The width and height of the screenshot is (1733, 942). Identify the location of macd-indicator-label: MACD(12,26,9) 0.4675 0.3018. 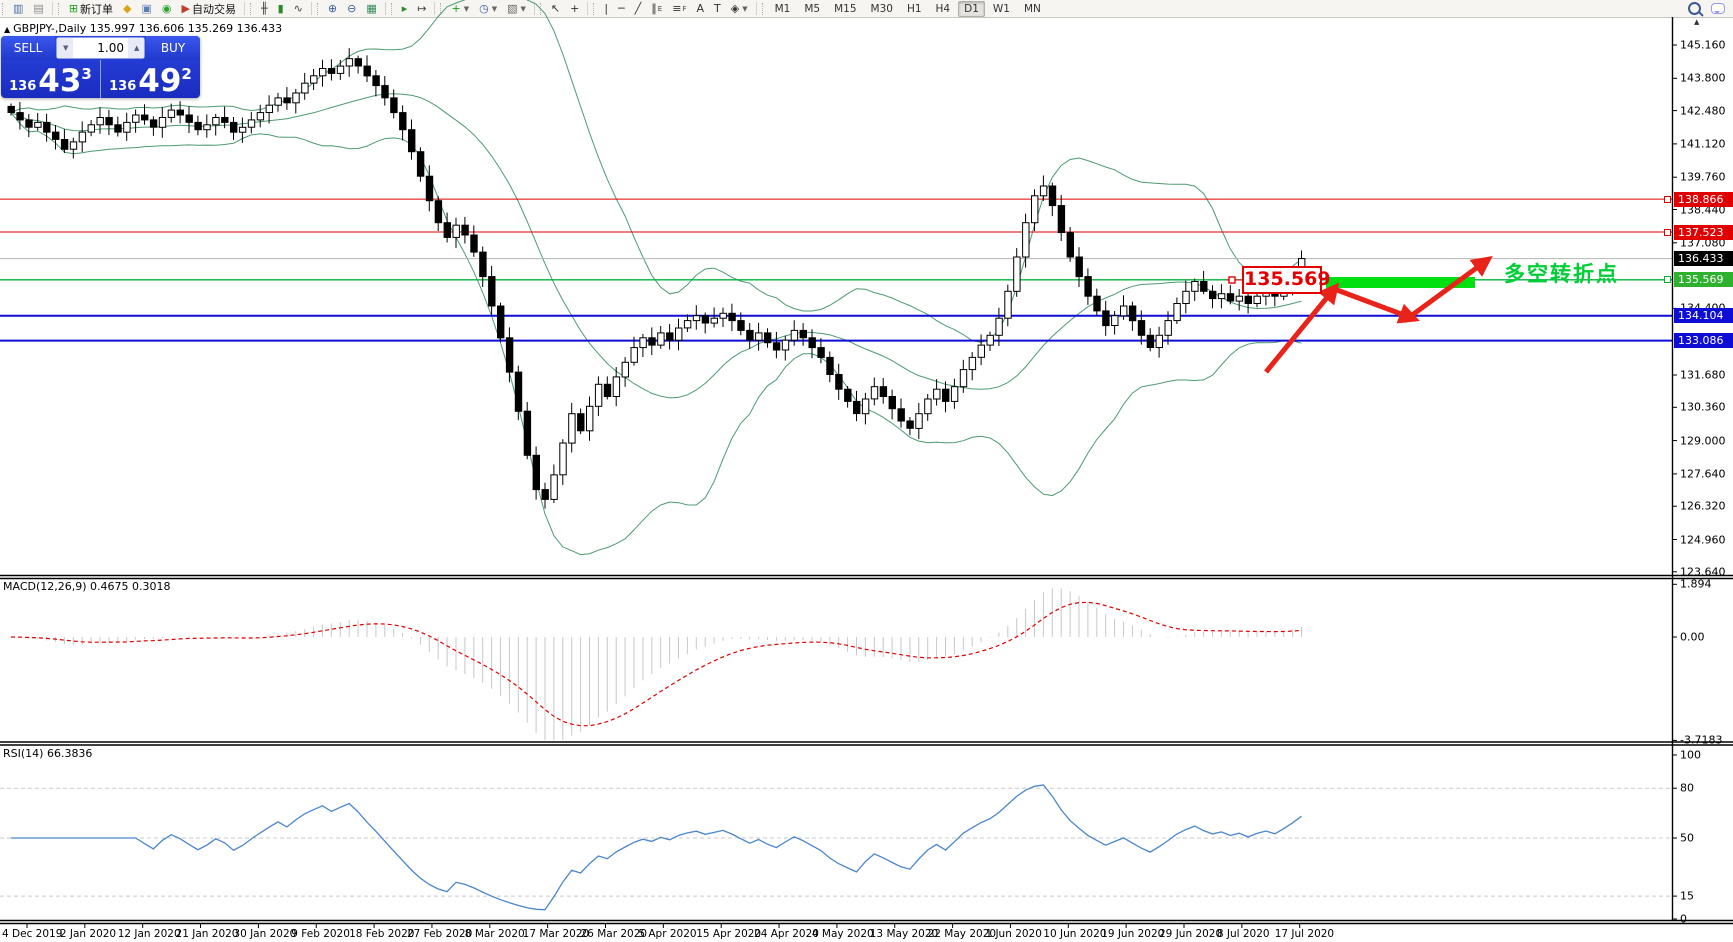
(87, 586).